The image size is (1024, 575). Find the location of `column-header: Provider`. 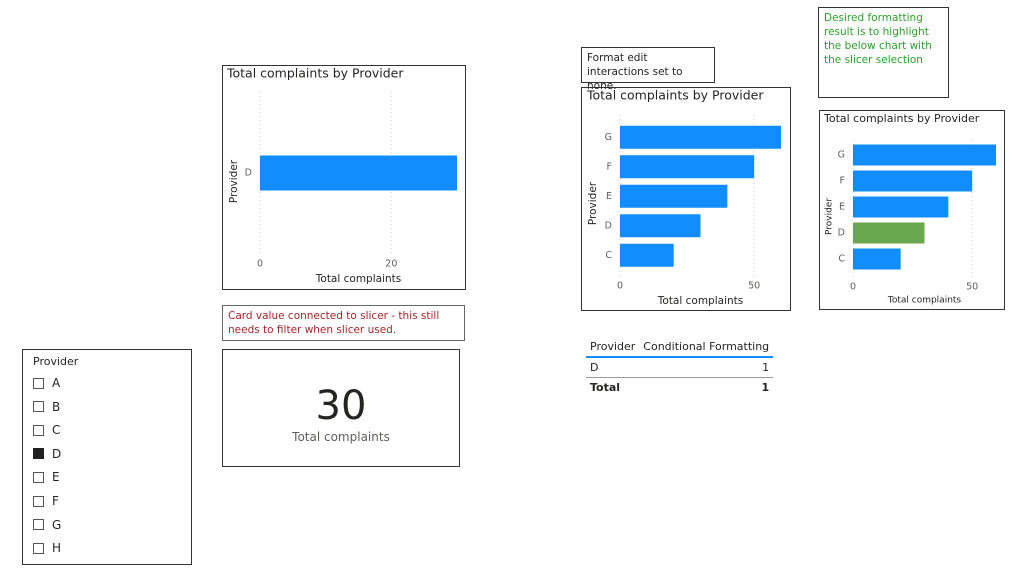

column-header: Provider is located at coordinates (613, 346).